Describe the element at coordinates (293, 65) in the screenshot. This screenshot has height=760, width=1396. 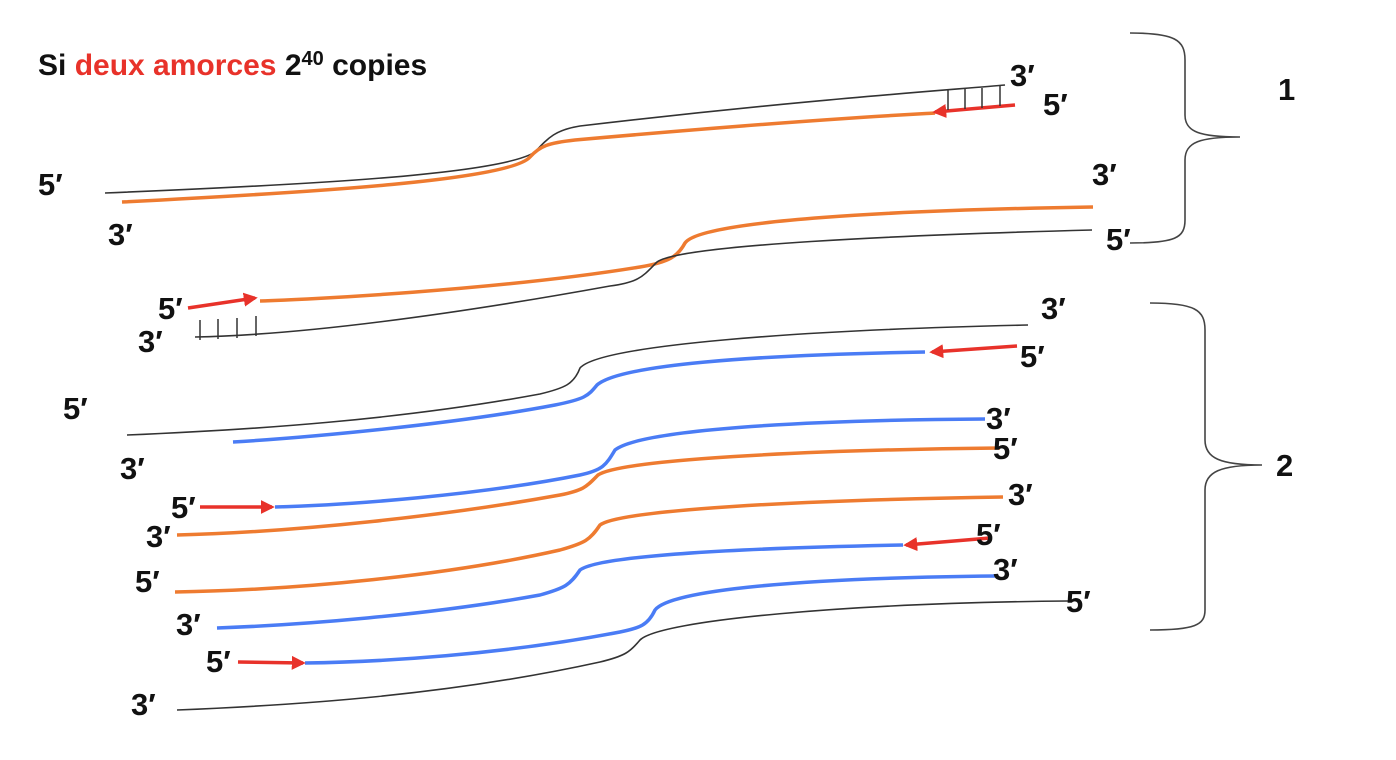
I see `title-base: 2` at that location.